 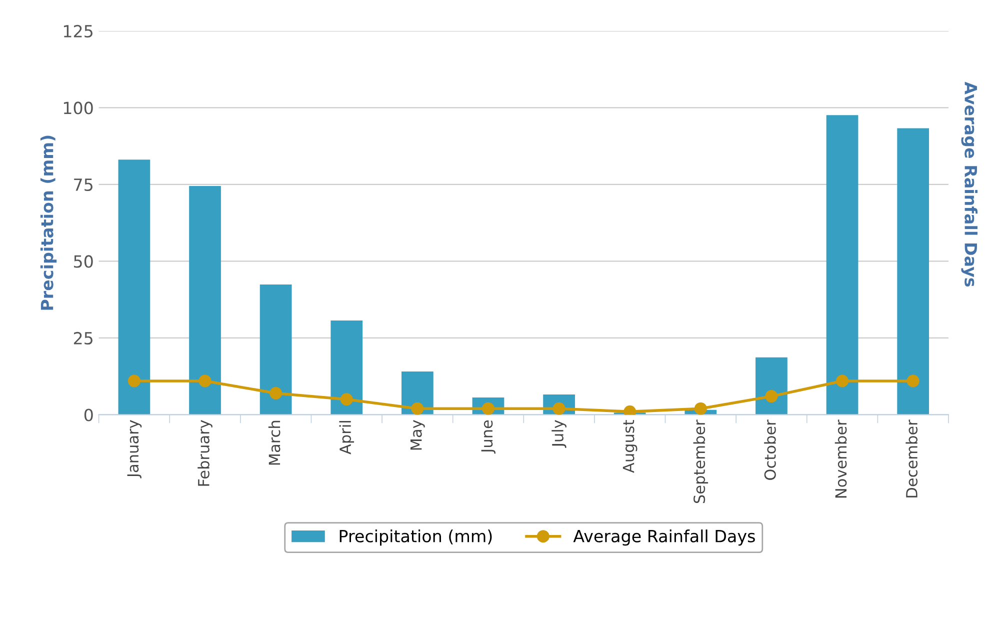 I want to click on x-tick-label: August, so click(x=630, y=446).